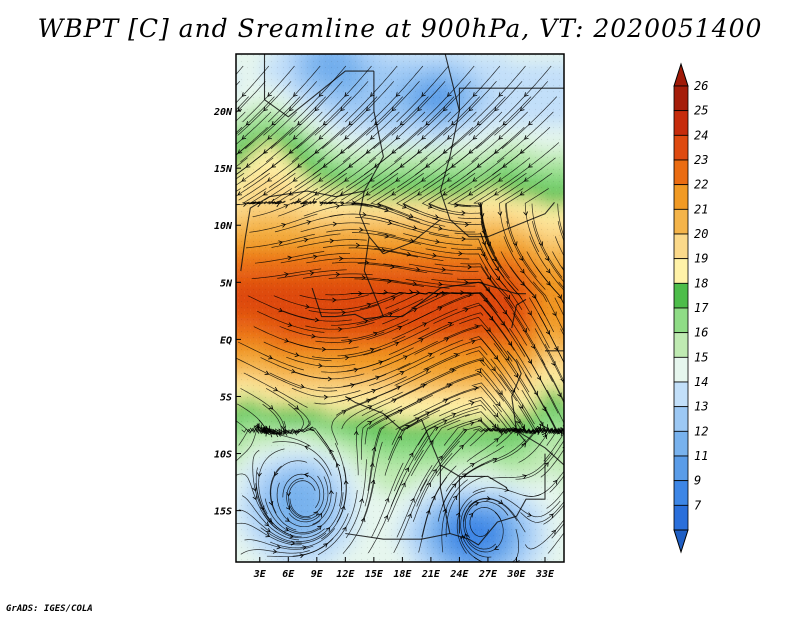 The width and height of the screenshot is (800, 618). What do you see at coordinates (681, 541) in the screenshot?
I see `colorbar-under-triangle` at bounding box center [681, 541].